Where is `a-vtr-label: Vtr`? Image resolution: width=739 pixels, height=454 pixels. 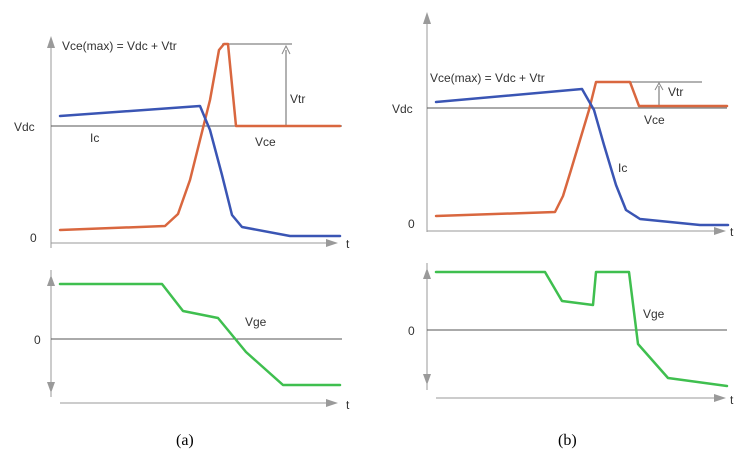 a-vtr-label: Vtr is located at coordinates (297, 99).